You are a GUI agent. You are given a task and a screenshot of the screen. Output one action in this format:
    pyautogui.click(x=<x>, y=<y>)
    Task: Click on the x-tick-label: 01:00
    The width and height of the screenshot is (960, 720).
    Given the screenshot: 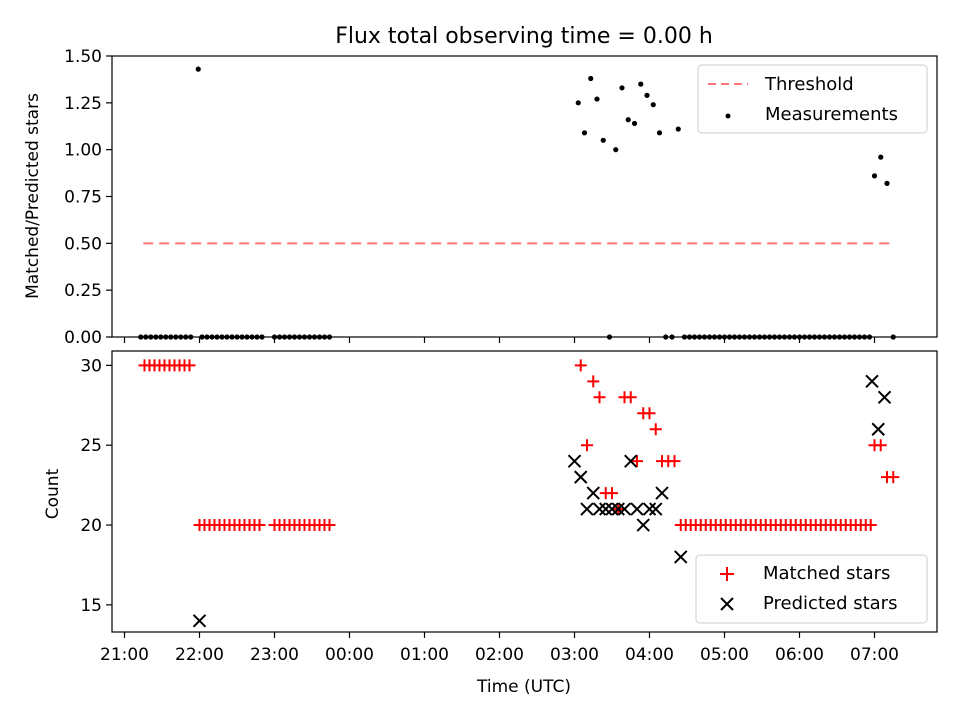 What is the action you would take?
    pyautogui.click(x=424, y=655)
    